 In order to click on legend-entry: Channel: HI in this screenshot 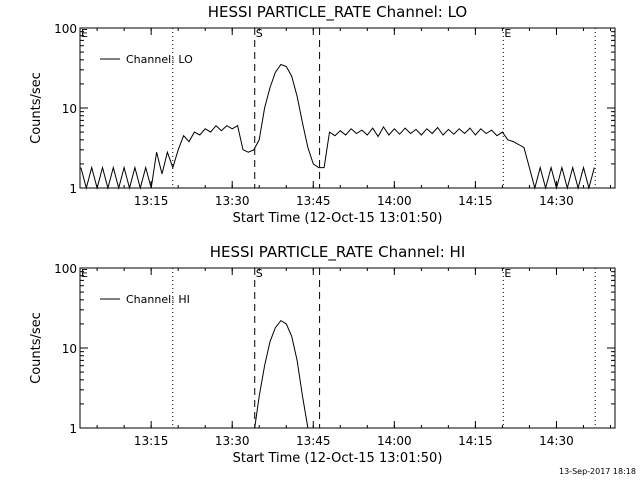, I will do `click(158, 299)`.